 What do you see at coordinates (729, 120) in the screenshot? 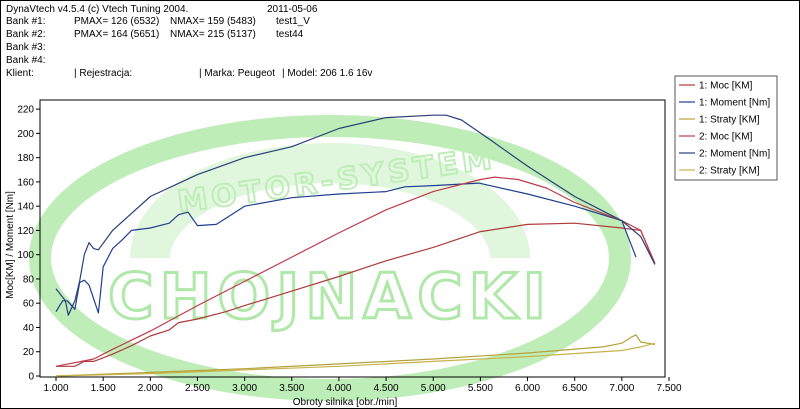
I see `legend-label: 1: Straty [KM]` at bounding box center [729, 120].